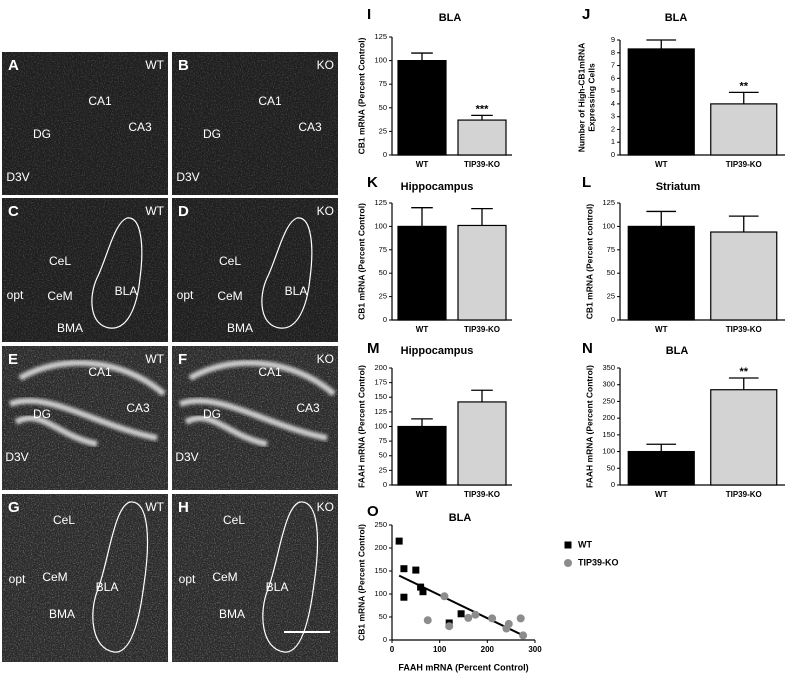 This screenshot has width=800, height=680. I want to click on panel-letter: J, so click(586, 14).